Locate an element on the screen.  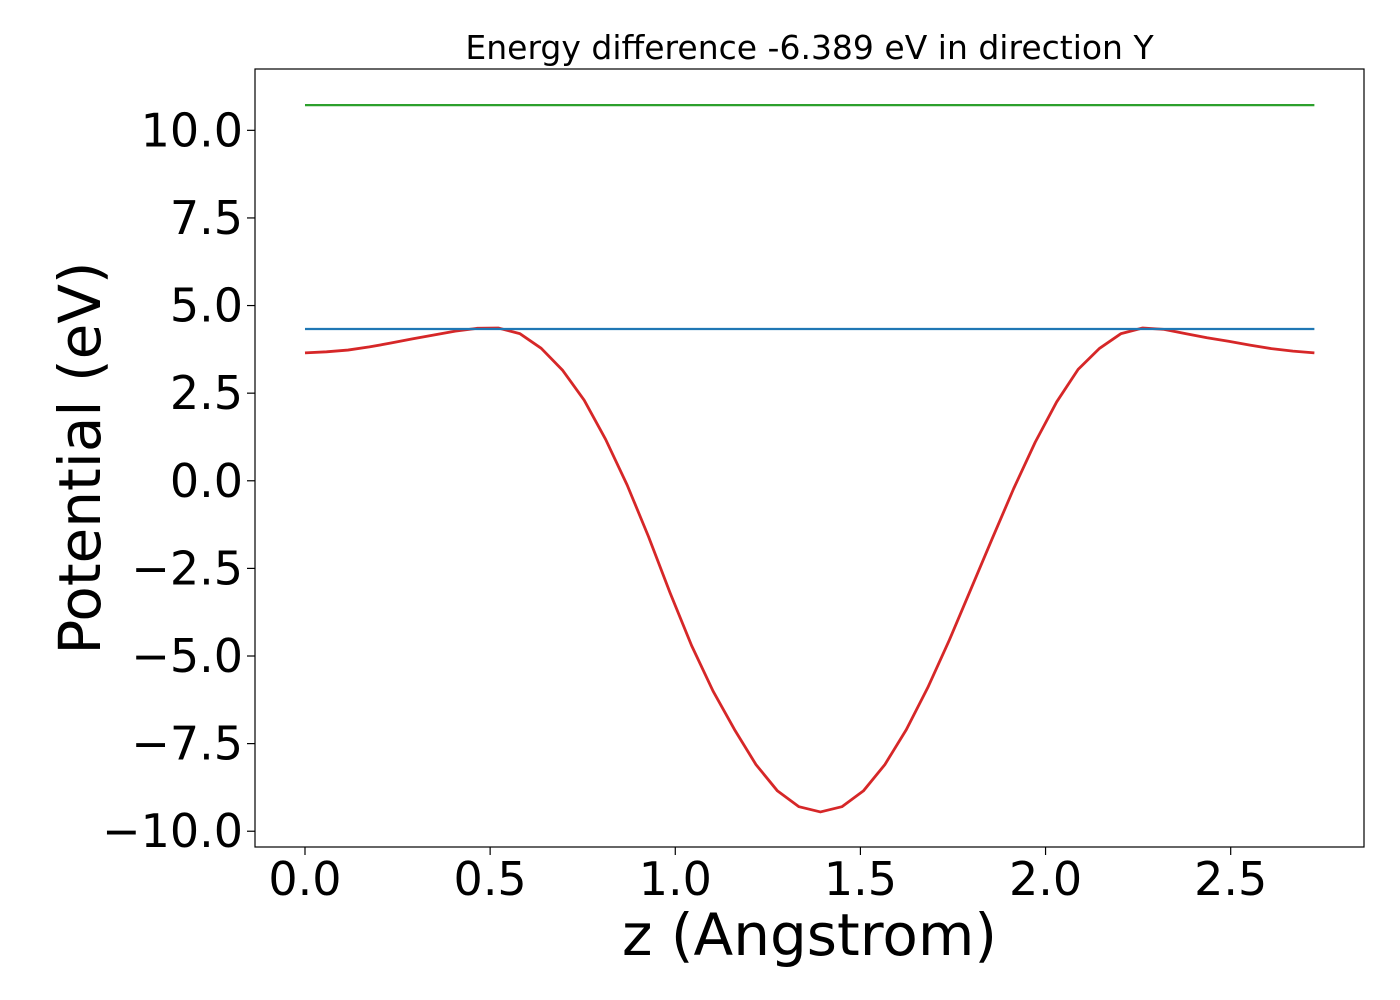
x-axis: 0.0 0.5 1.0 1.5 2.0 2.5 is located at coordinates (767, 876).